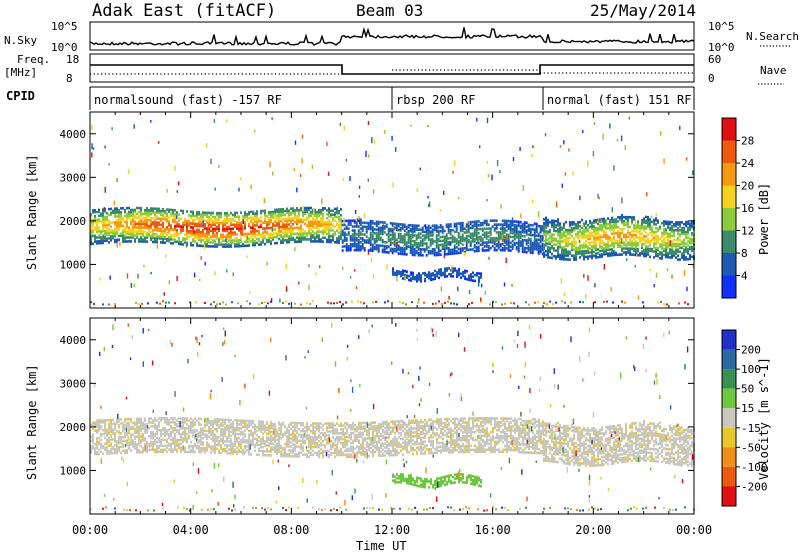 This screenshot has width=800, height=554. I want to click on colorbar-tick-label: 4, so click(744, 276).